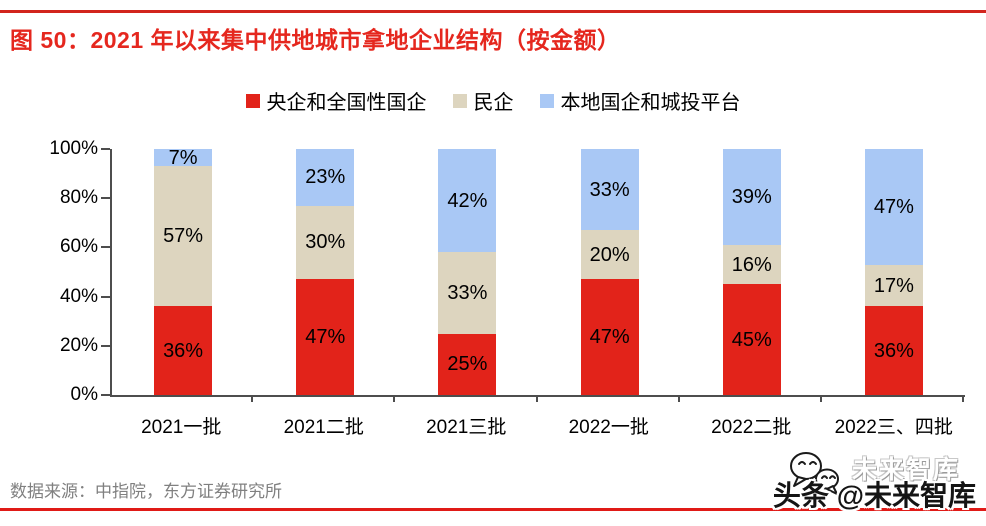 The image size is (986, 526). Describe the element at coordinates (905, 470) in the screenshot. I see `watermark-ghost-text: 未来智库` at that location.